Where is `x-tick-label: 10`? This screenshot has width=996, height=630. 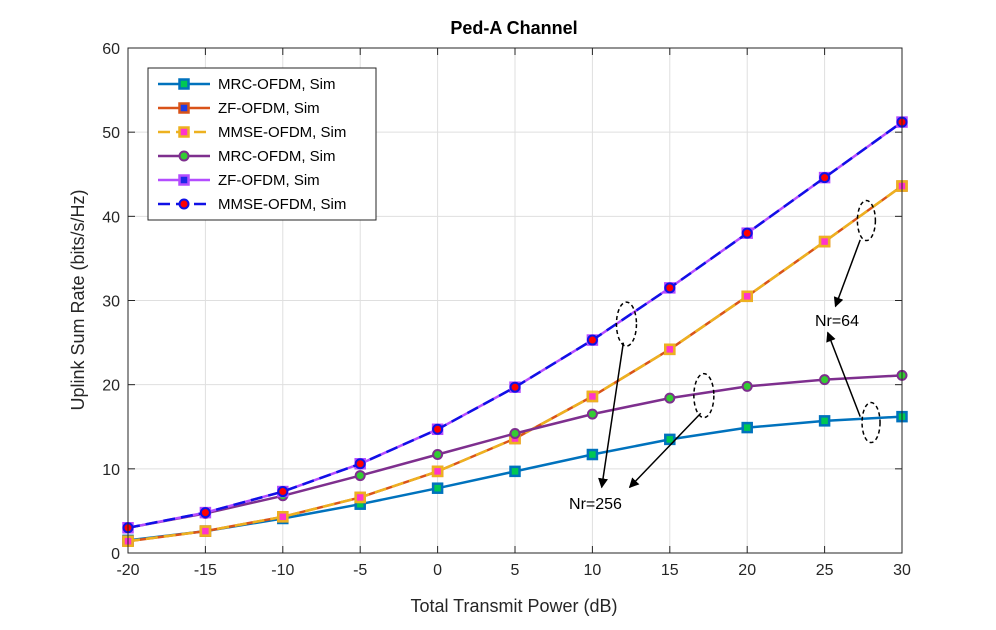 x-tick-label: 10 is located at coordinates (593, 570).